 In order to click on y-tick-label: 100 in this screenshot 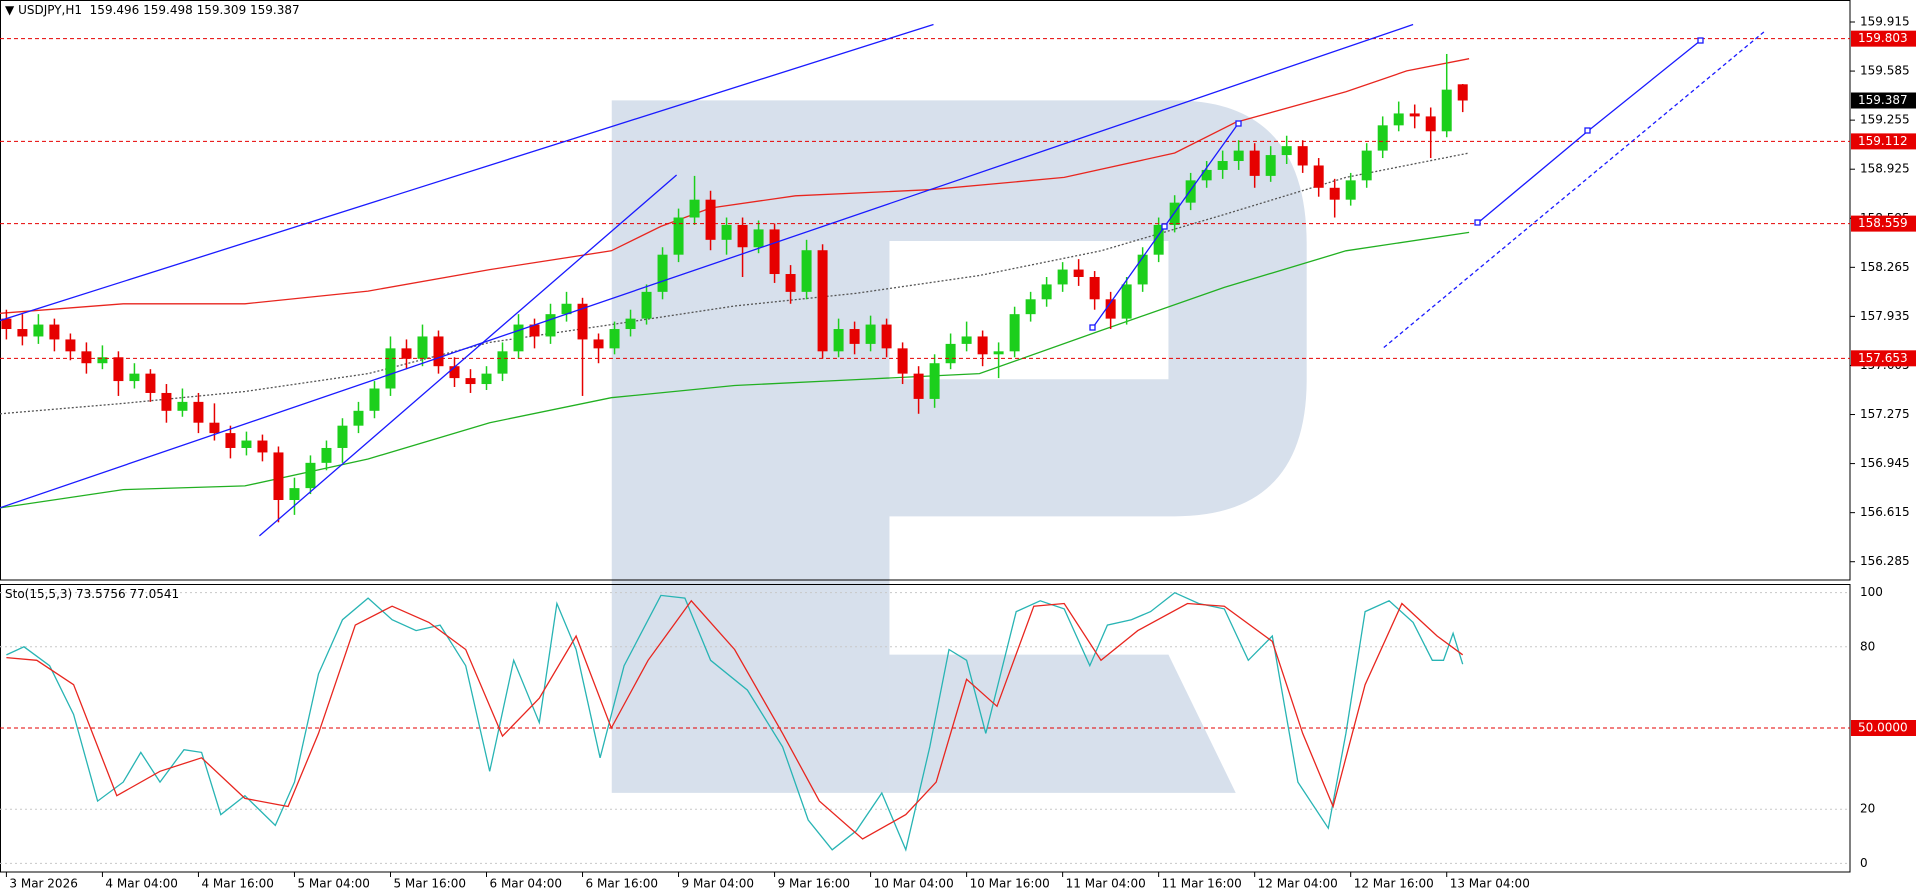, I will do `click(1871, 592)`.